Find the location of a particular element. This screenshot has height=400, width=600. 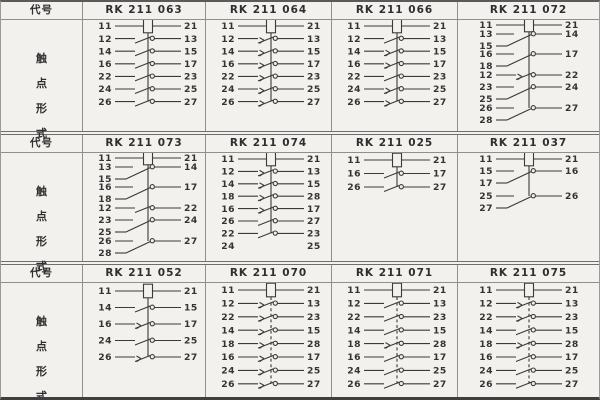

contact-diagram-cell: 11 21 14 15 16 17 24 25 26 27 is located at coordinates (144, 340).